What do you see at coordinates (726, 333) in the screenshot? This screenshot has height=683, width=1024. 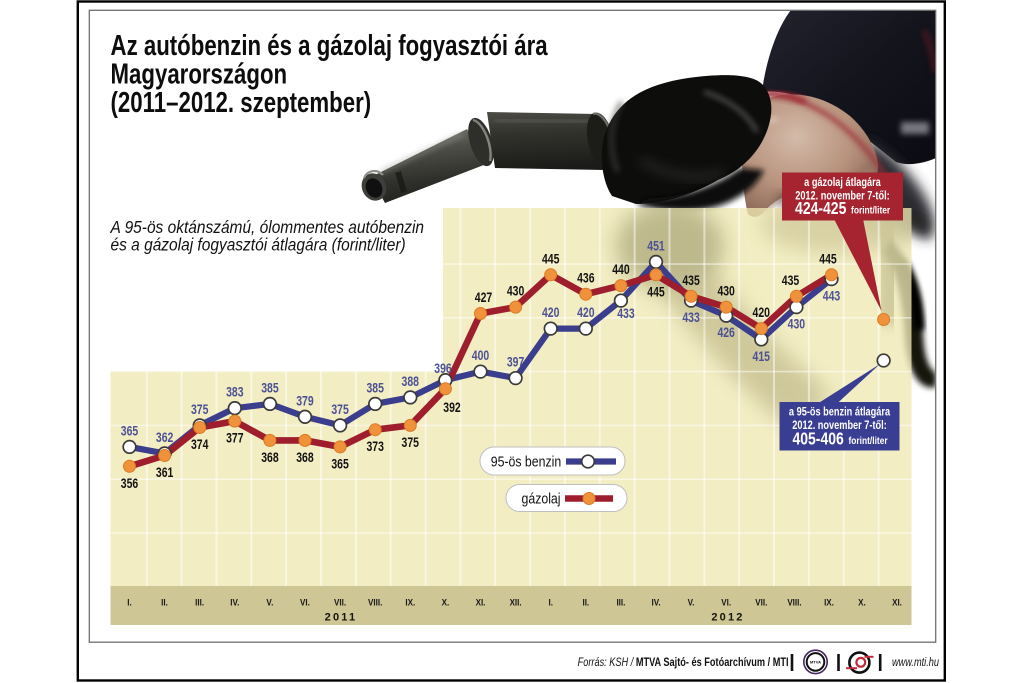 I see `svg-text: 426` at bounding box center [726, 333].